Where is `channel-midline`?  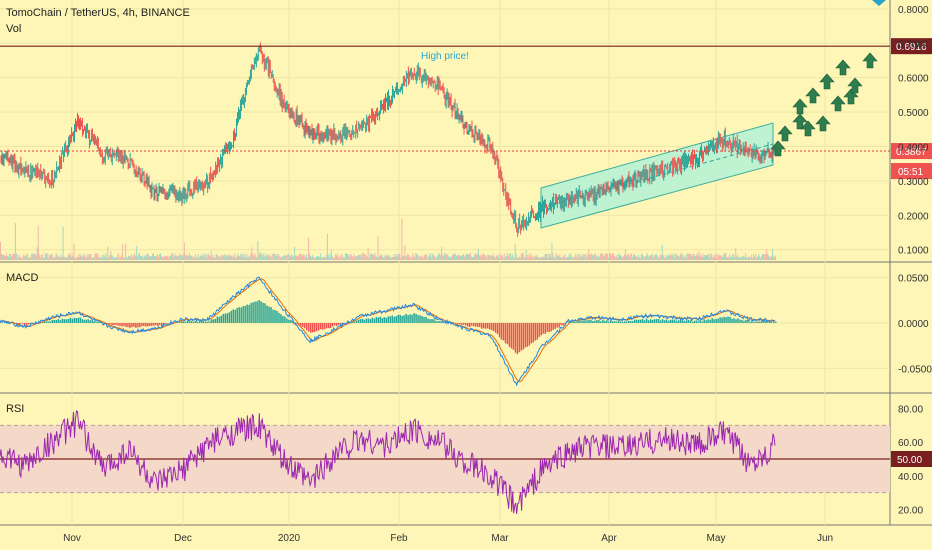 channel-midline is located at coordinates (657, 176).